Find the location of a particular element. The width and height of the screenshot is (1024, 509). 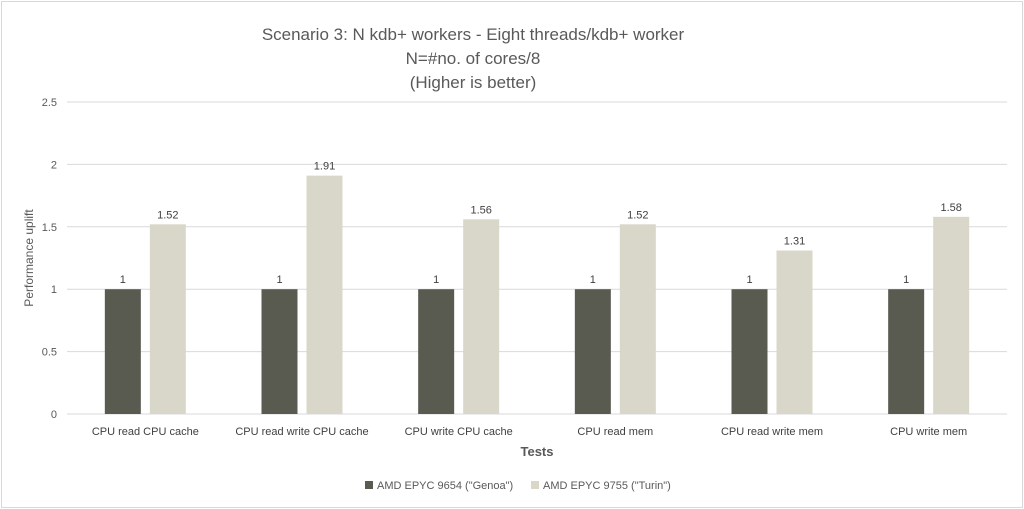

x-axis-title: Tests is located at coordinates (537, 451).